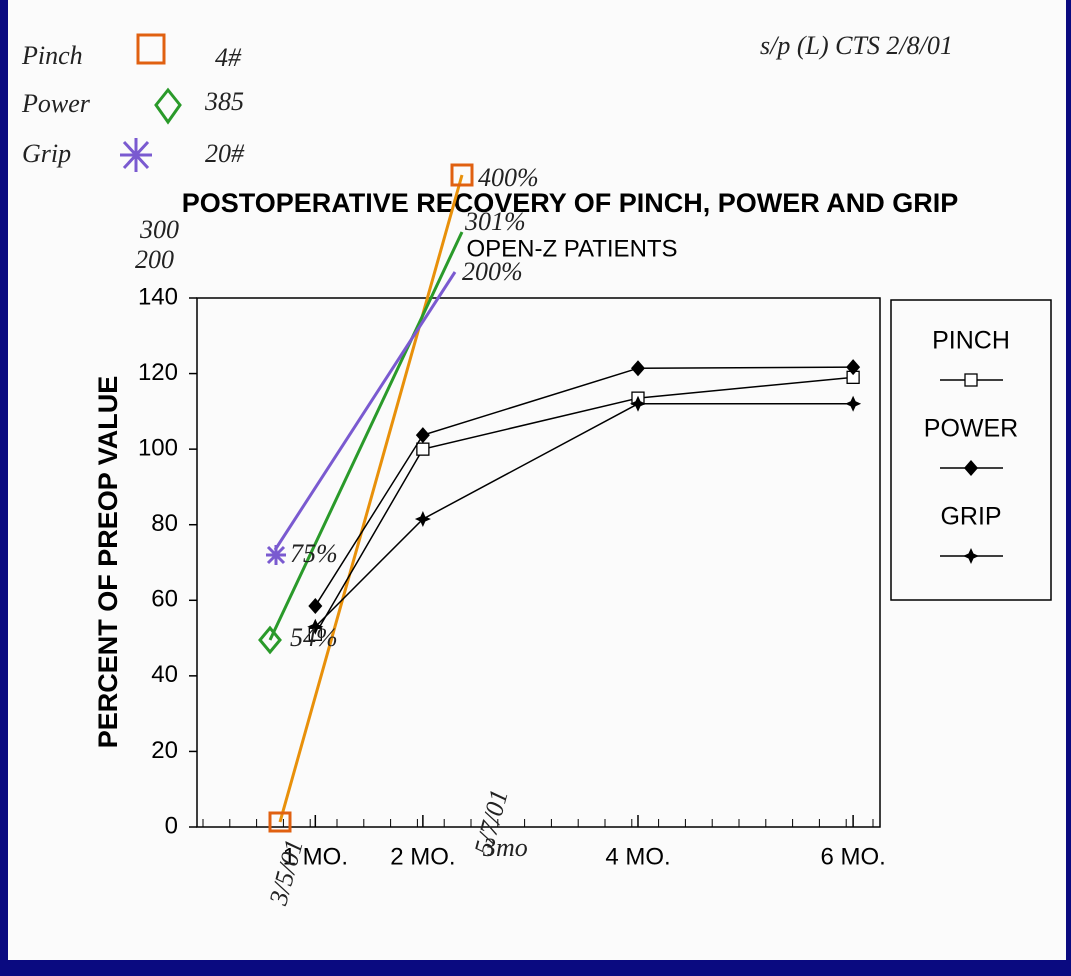 Image resolution: width=1071 pixels, height=976 pixels. I want to click on y-tick-label: 100, so click(158, 447).